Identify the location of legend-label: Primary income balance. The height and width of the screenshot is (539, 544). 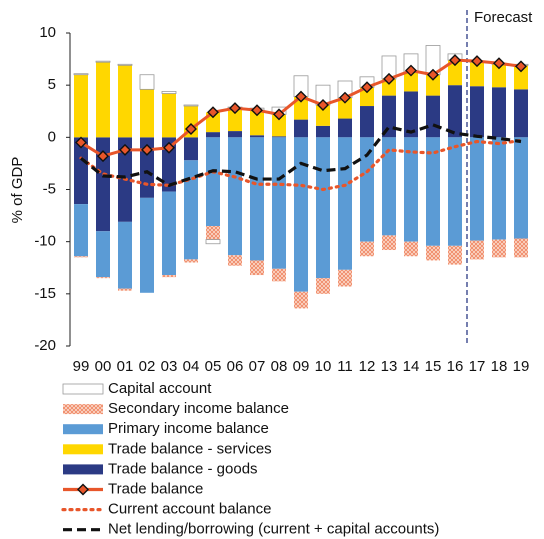
(188, 428).